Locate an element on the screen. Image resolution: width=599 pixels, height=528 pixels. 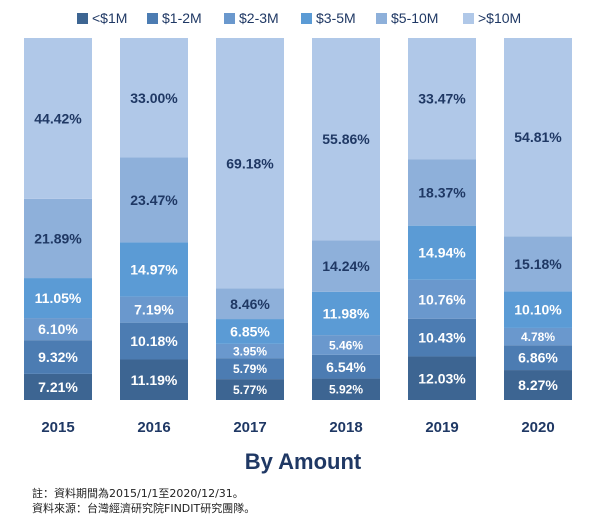
data-label-2018-0: 5.92% is located at coordinates (346, 390).